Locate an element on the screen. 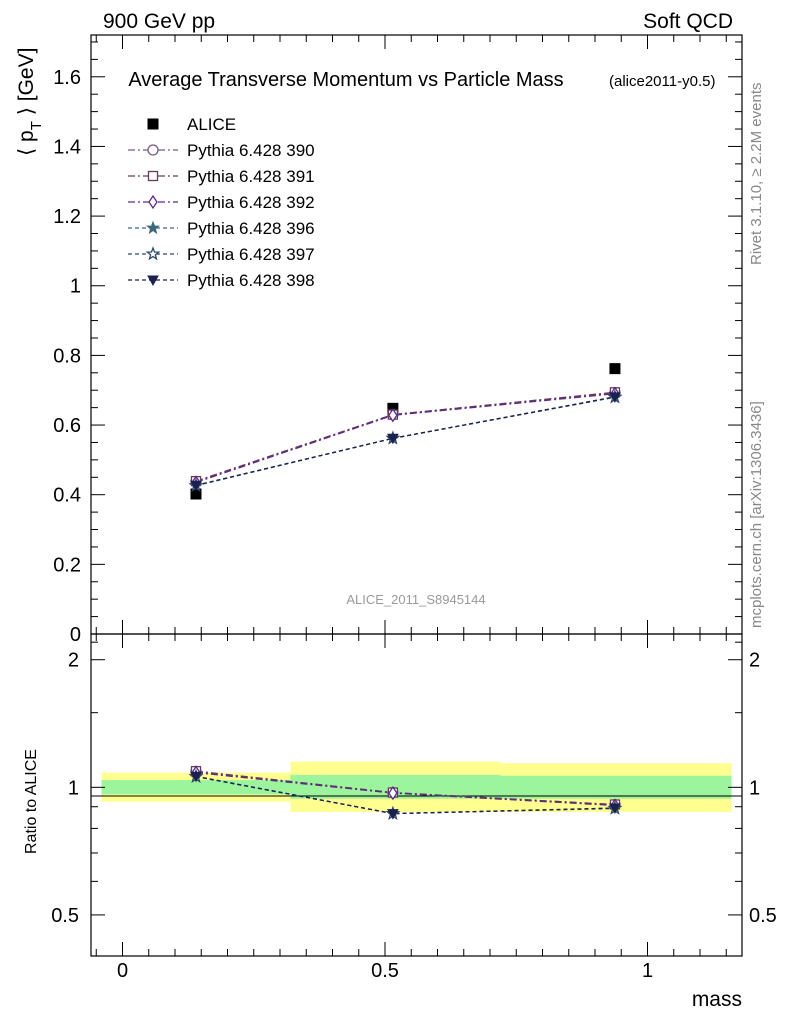 This screenshot has width=786, height=1024. legend-label-3: Pythia 6.428 396 is located at coordinates (251, 228).